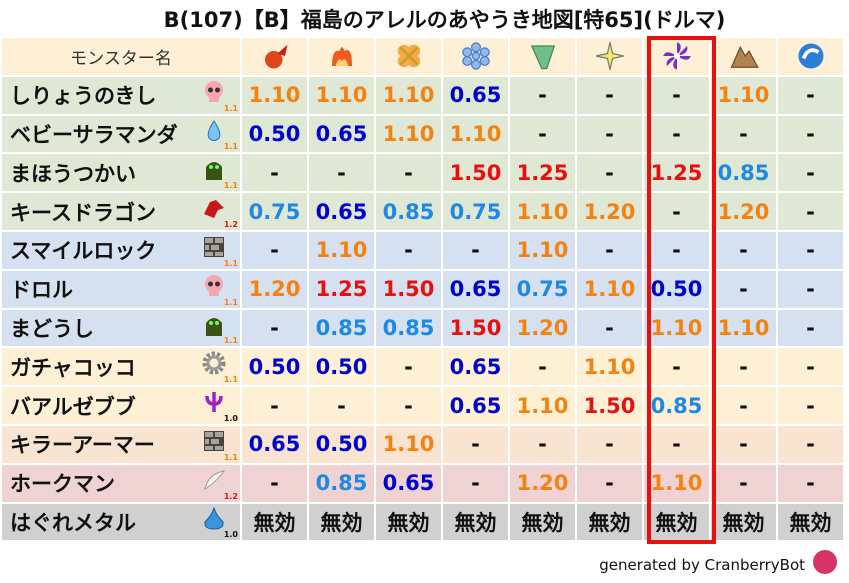 The width and height of the screenshot is (849, 583). I want to click on trident-icon, so click(214, 402).